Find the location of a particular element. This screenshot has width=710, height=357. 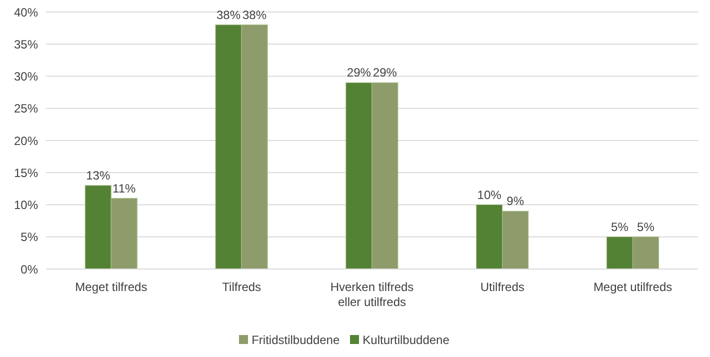

y-tick-label: 40% is located at coordinates (26, 12).